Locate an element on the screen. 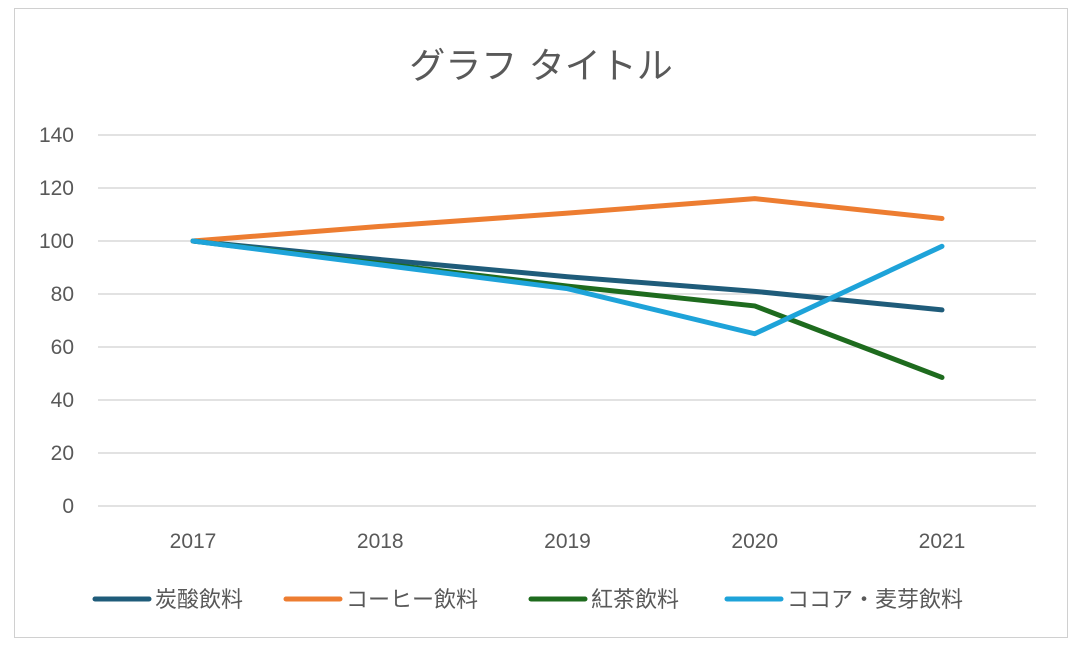 The height and width of the screenshot is (660, 1083). legend-label-2: 紅茶飲料 is located at coordinates (635, 600).